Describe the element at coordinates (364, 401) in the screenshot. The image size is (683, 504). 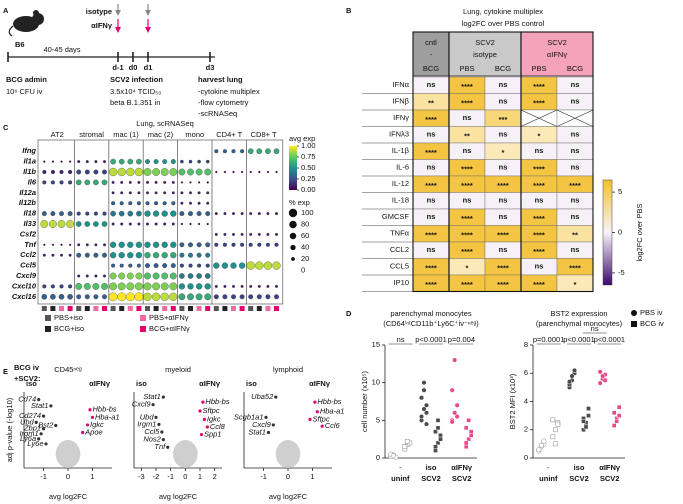
I see `y-axis-label: cell number (x10⁵)` at that location.